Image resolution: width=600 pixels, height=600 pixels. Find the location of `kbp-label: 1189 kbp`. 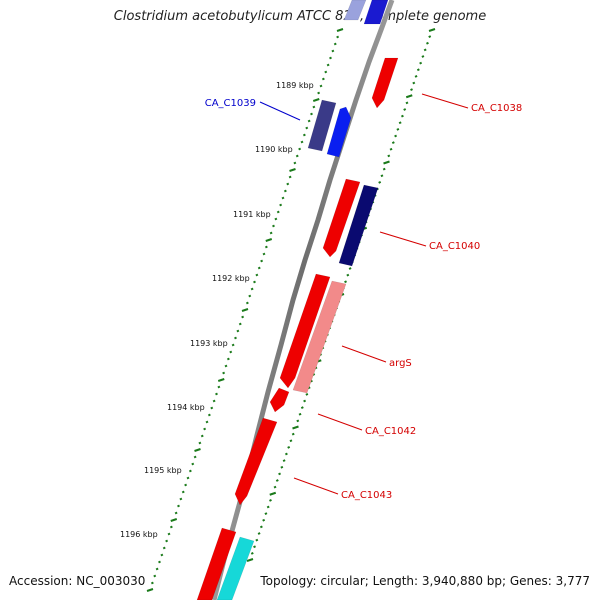

kbp-label: 1189 kbp is located at coordinates (295, 85).